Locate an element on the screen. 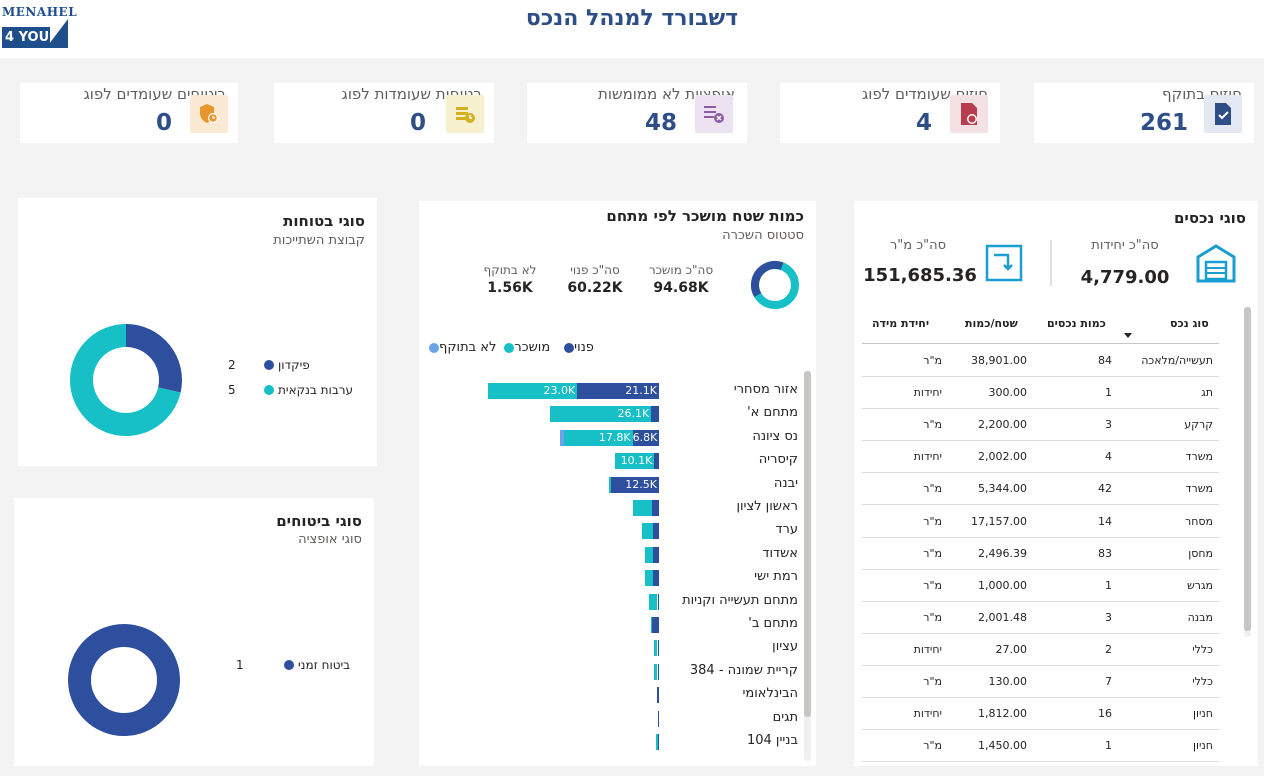 The height and width of the screenshot is (776, 1264). table-scrollbar-thumb is located at coordinates (1247, 469).